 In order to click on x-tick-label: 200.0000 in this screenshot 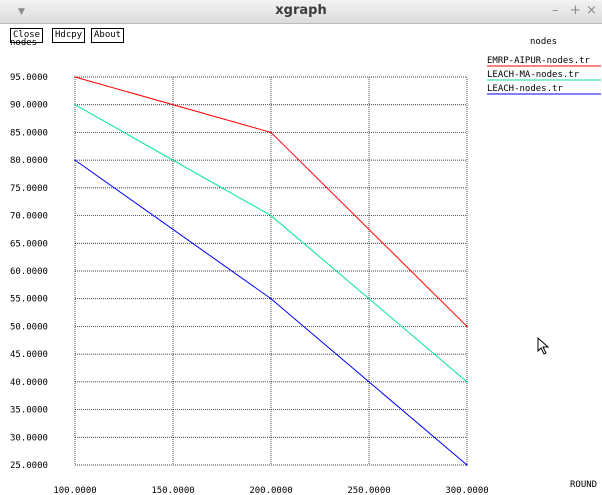, I will do `click(270, 490)`.